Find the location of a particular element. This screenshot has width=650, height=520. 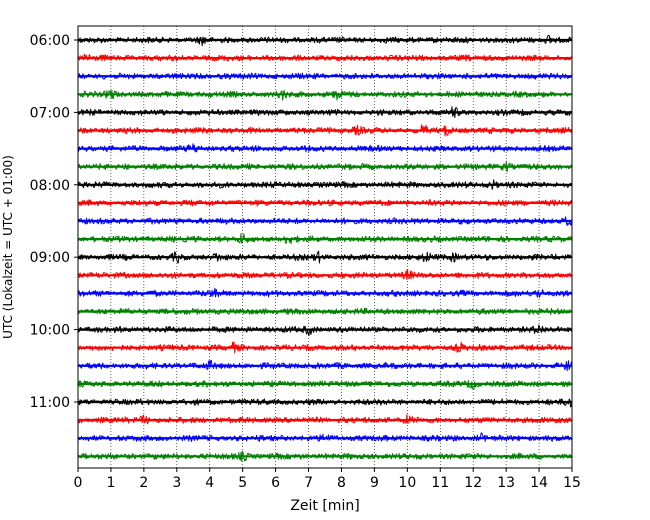

x-tick-label: 14 is located at coordinates (539, 483).